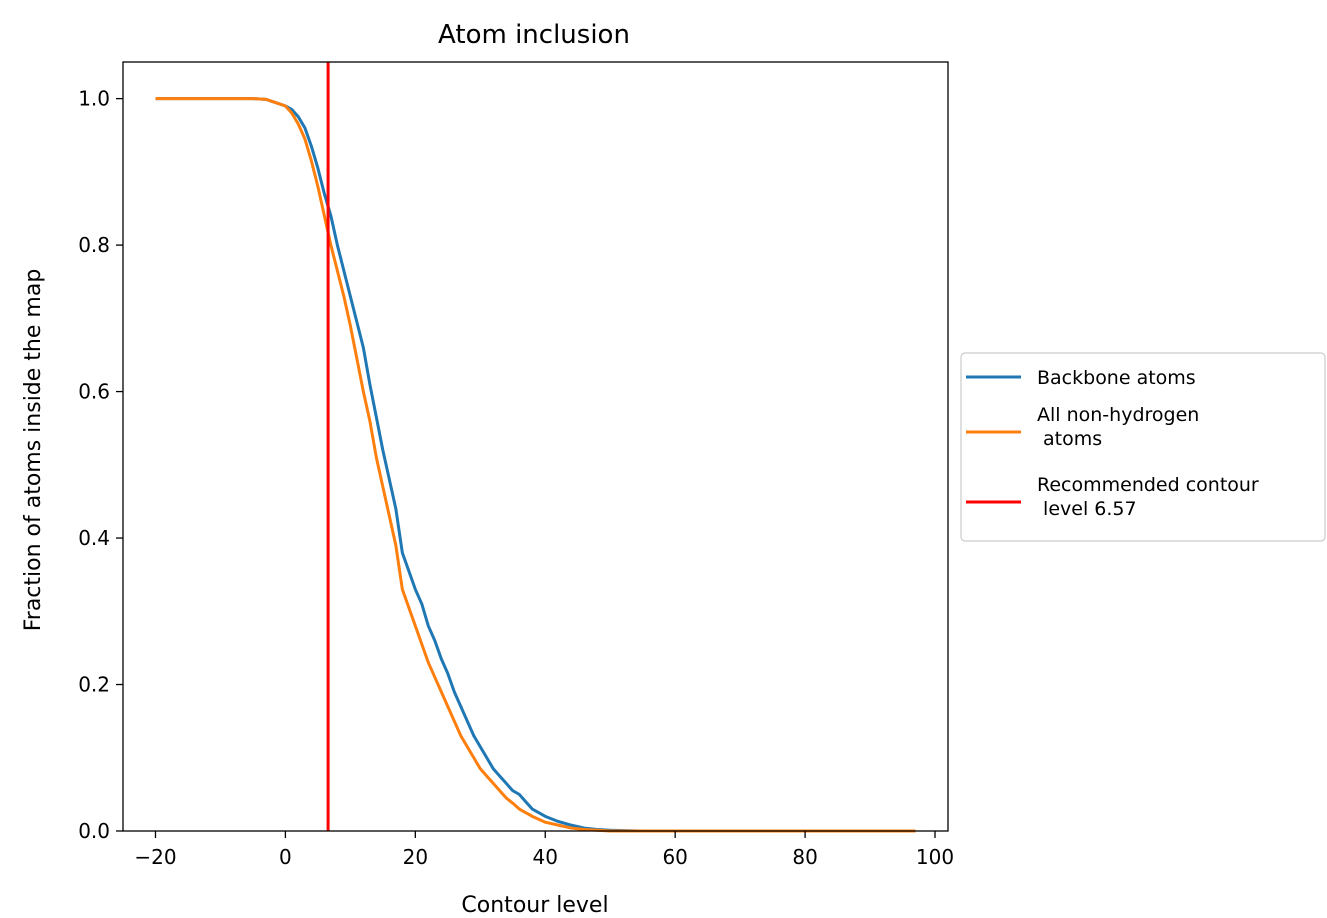 The image size is (1327, 918). Describe the element at coordinates (1118, 415) in the screenshot. I see `legend-label-line: All non-hydrogen` at that location.